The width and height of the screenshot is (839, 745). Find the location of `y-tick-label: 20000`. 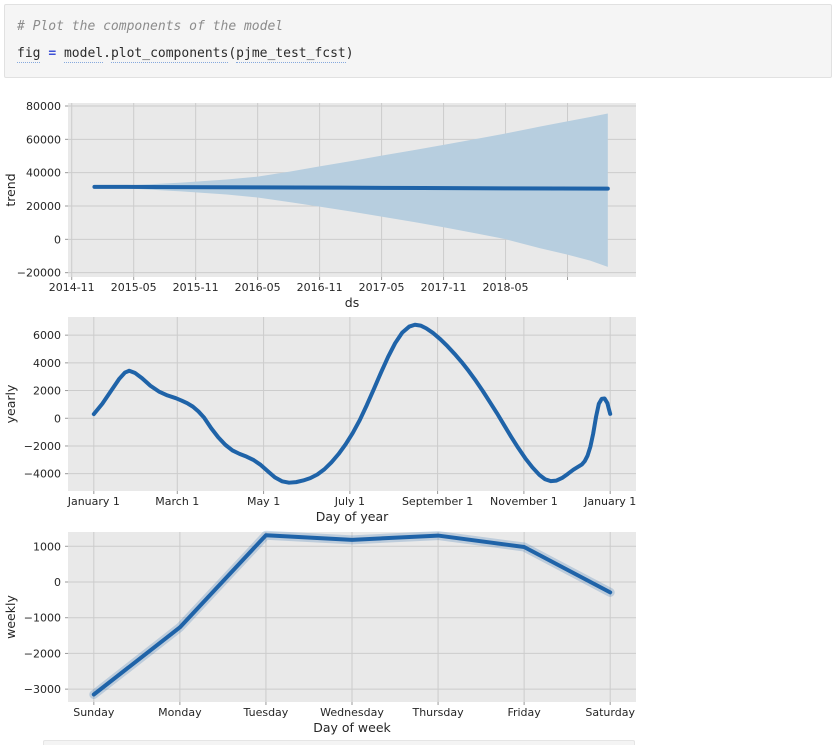

y-tick-label: 20000 is located at coordinates (43, 206).